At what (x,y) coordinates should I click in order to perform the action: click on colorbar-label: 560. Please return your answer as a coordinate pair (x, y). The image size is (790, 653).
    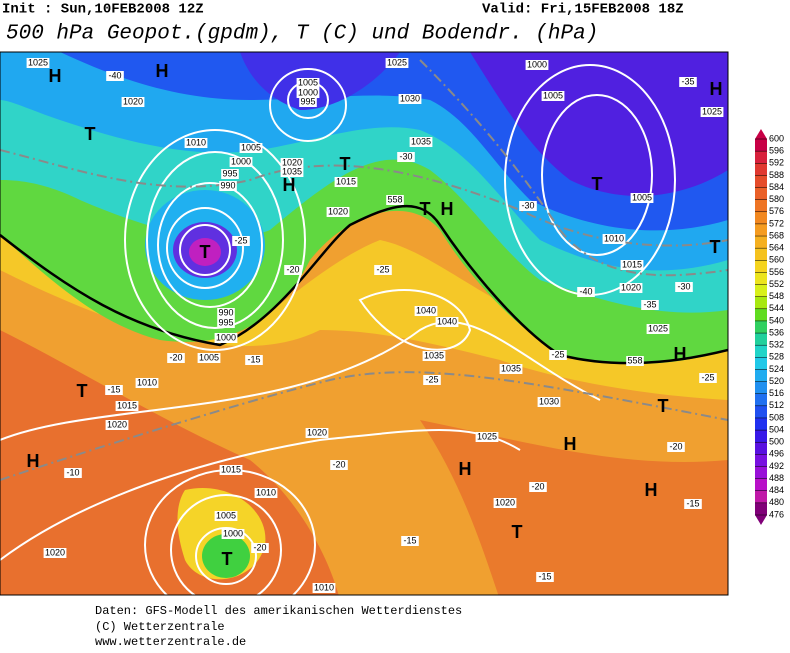
    Looking at the image, I should click on (776, 260).